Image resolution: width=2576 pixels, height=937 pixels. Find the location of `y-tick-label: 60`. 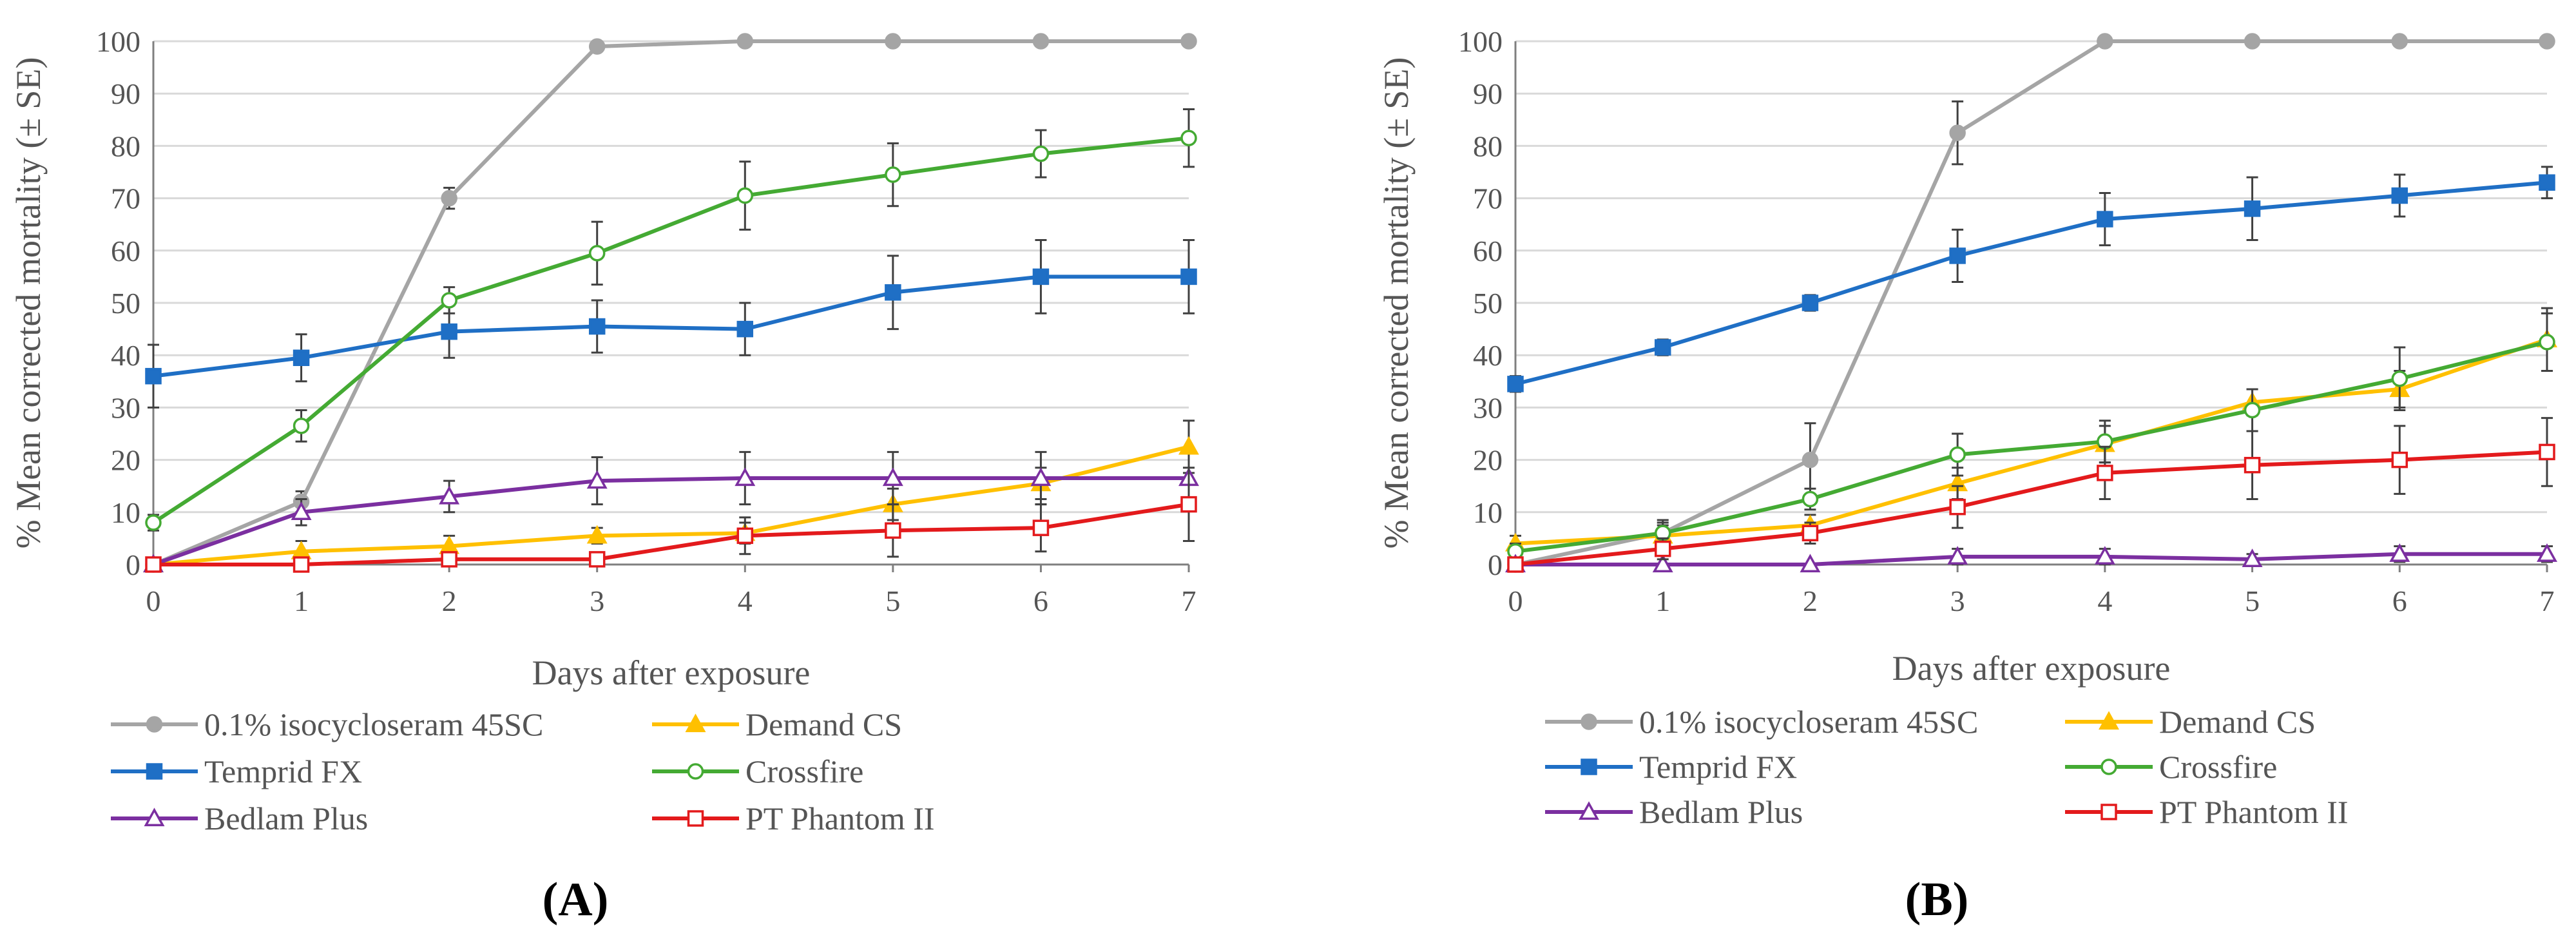

y-tick-label: 60 is located at coordinates (125, 251).